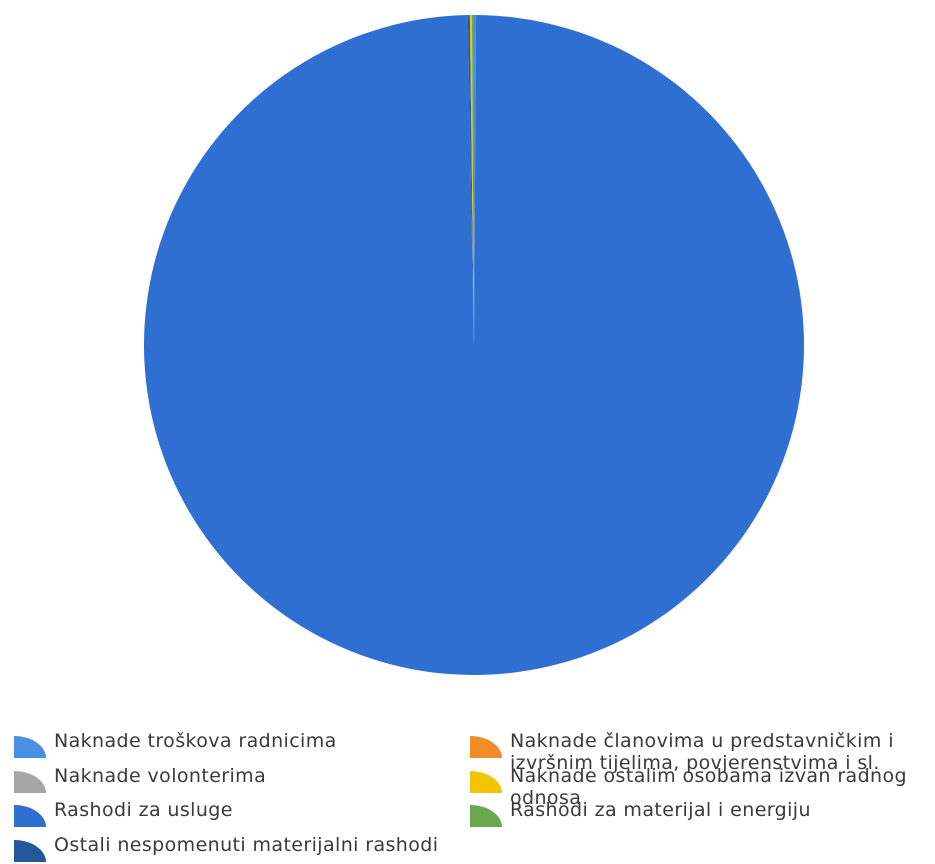 This screenshot has height=864, width=935. I want to click on legend-label: Naknade troškova radnicima, so click(195, 741).